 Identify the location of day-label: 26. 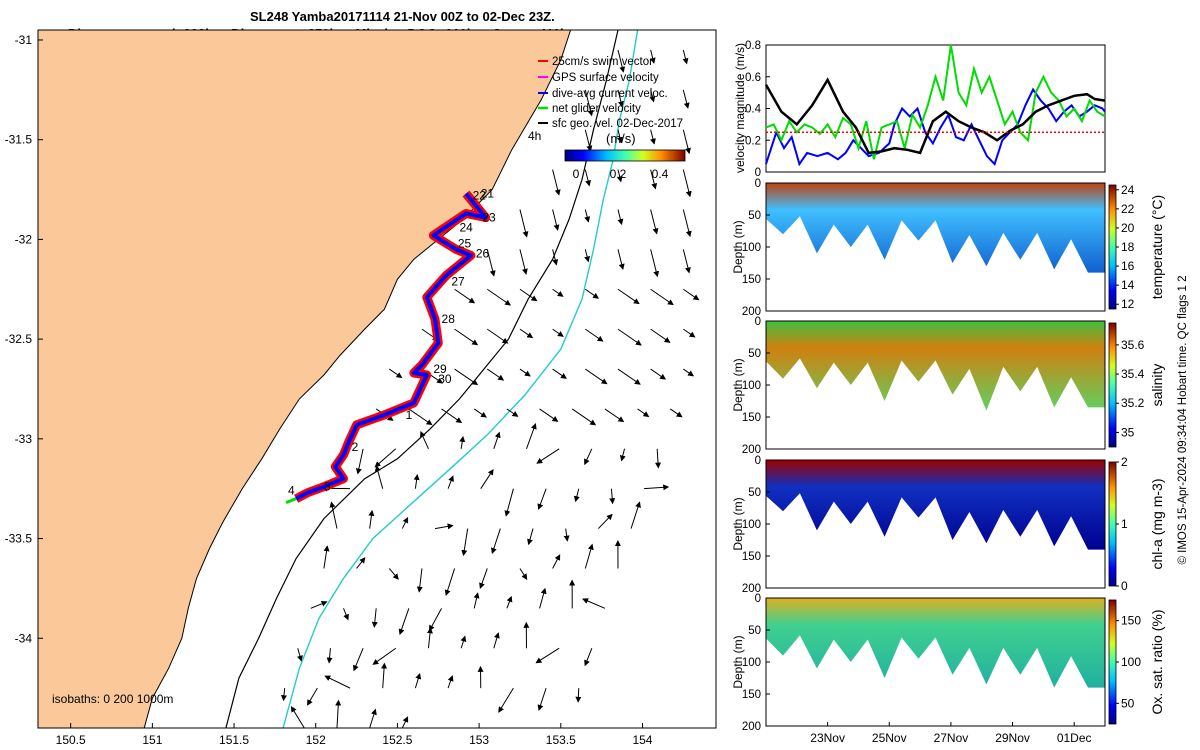
(483, 253).